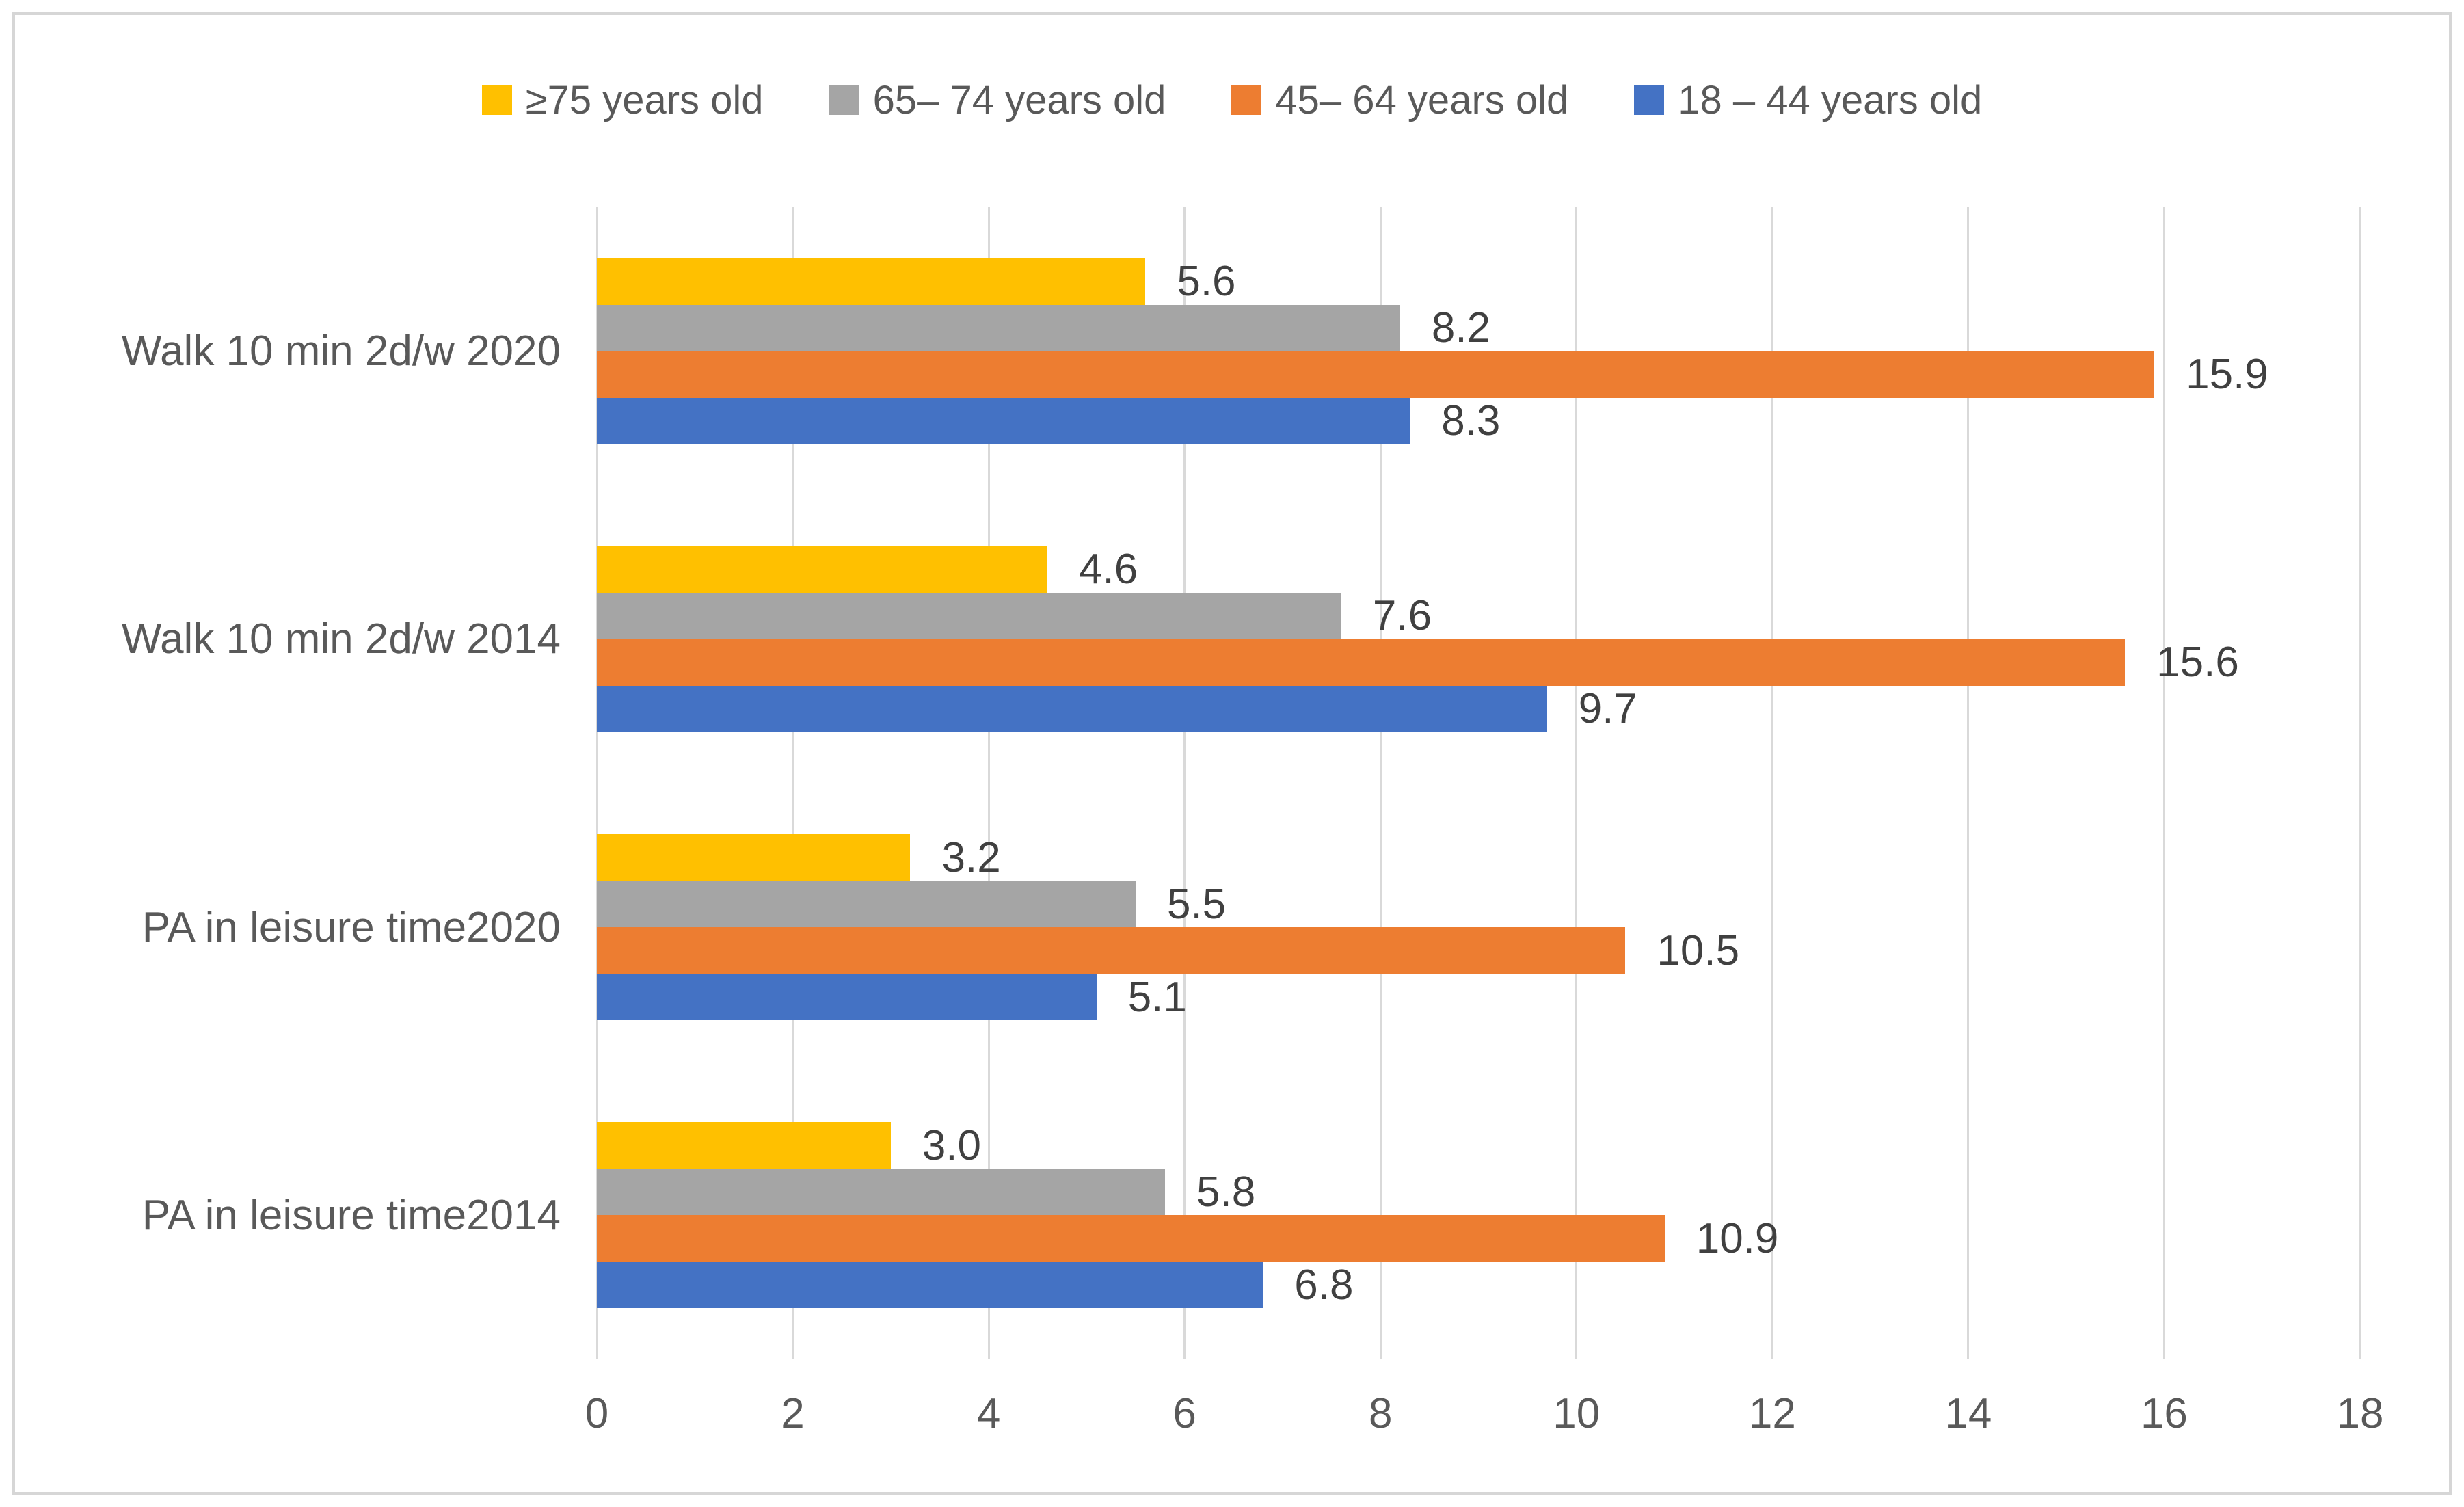 This screenshot has width=2464, height=1507. Describe the element at coordinates (2164, 1413) in the screenshot. I see `x-axis-tick-label: 16` at that location.